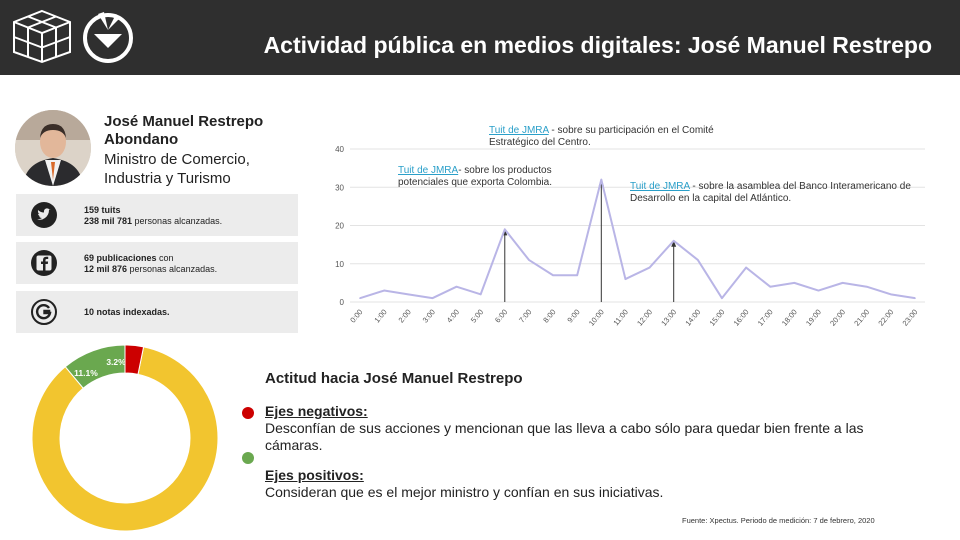  I want to click on negative-dot, so click(248, 413).